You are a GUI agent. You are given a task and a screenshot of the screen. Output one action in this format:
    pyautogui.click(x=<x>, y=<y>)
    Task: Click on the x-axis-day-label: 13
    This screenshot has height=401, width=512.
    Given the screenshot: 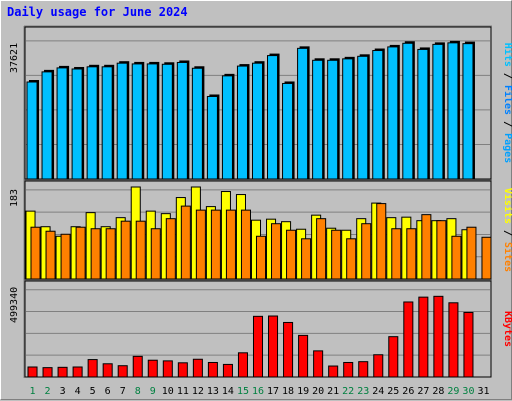 What is the action you would take?
    pyautogui.click(x=213, y=391)
    